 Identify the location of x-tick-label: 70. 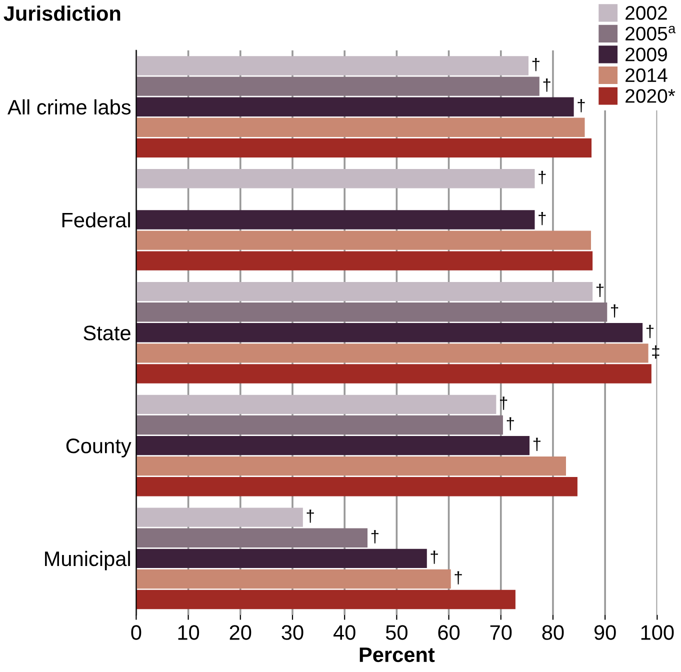
(501, 632).